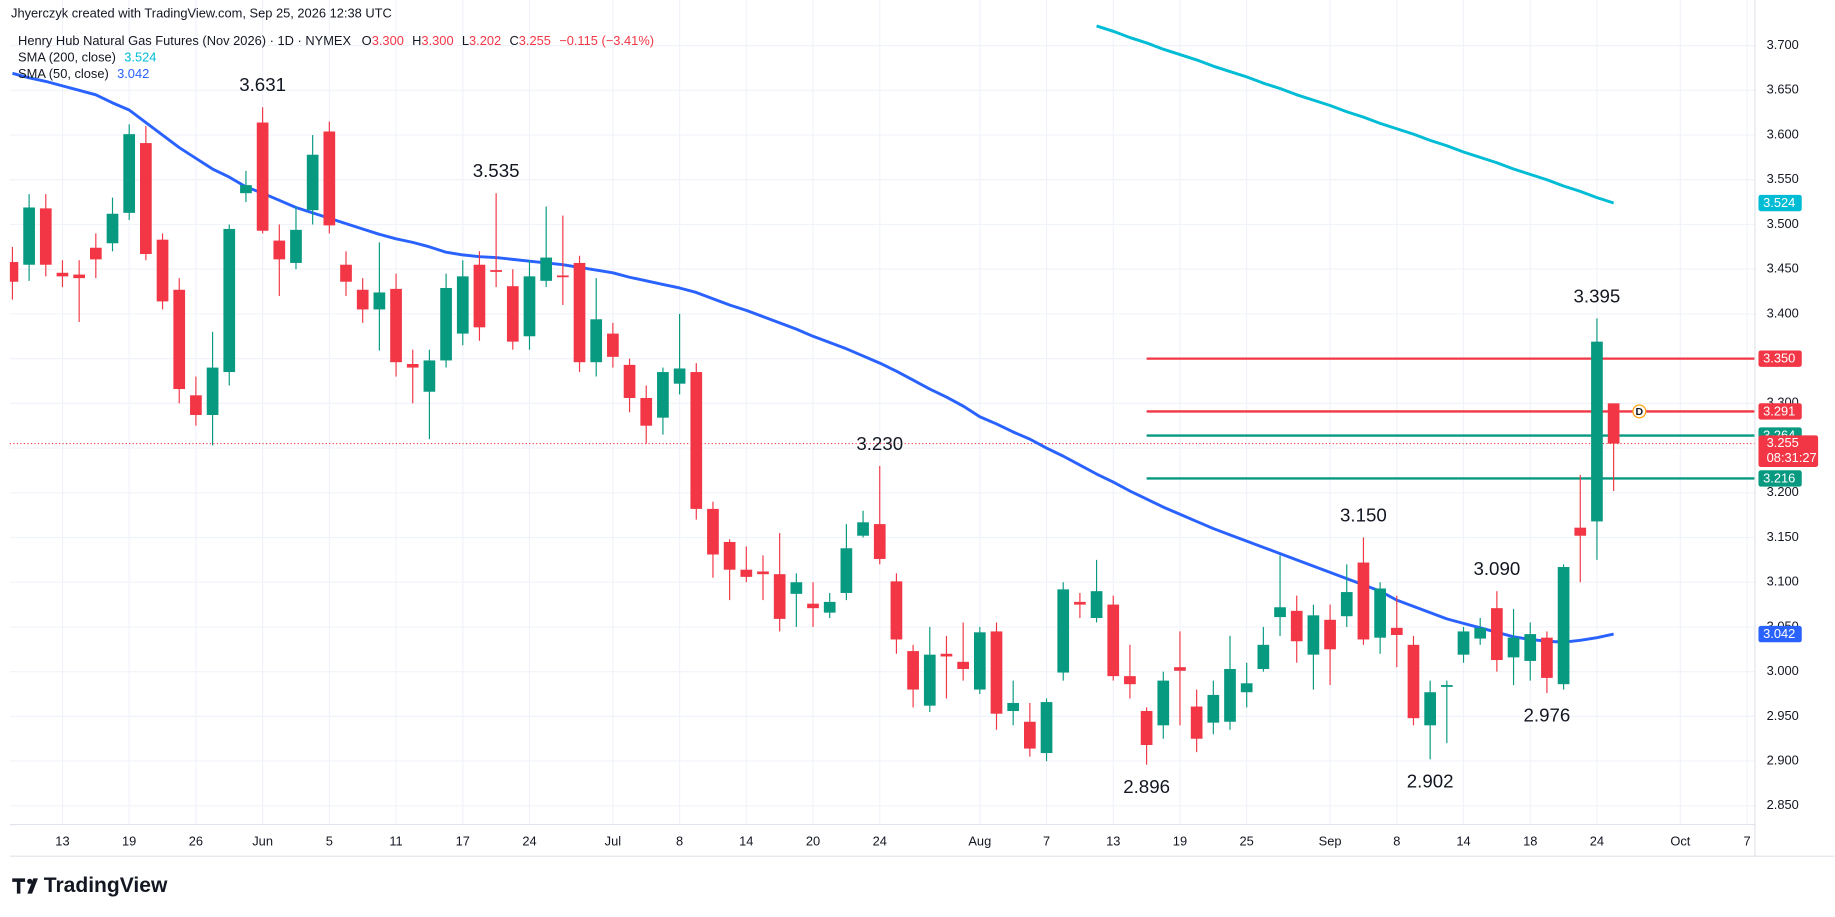  I want to click on level-price-label: 3.216, so click(1779, 477).